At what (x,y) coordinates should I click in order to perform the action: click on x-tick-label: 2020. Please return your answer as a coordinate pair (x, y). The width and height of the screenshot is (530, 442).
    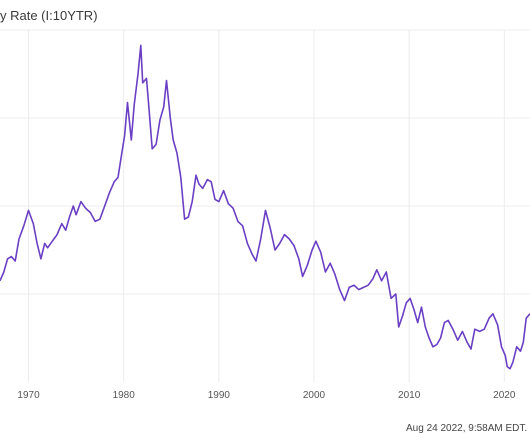
    Looking at the image, I should click on (504, 395).